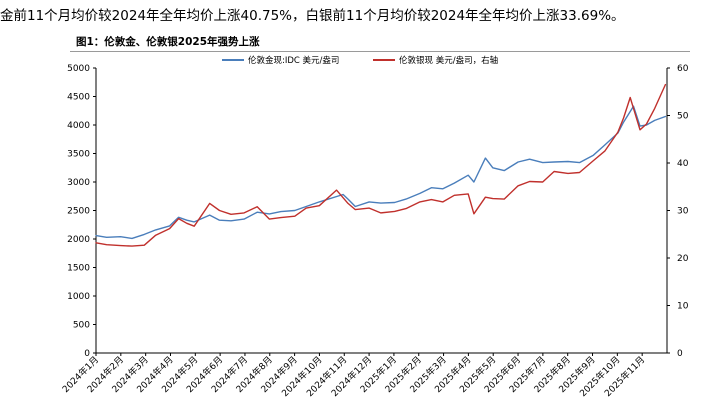  I want to click on right-tick-label: 30, so click(683, 212).